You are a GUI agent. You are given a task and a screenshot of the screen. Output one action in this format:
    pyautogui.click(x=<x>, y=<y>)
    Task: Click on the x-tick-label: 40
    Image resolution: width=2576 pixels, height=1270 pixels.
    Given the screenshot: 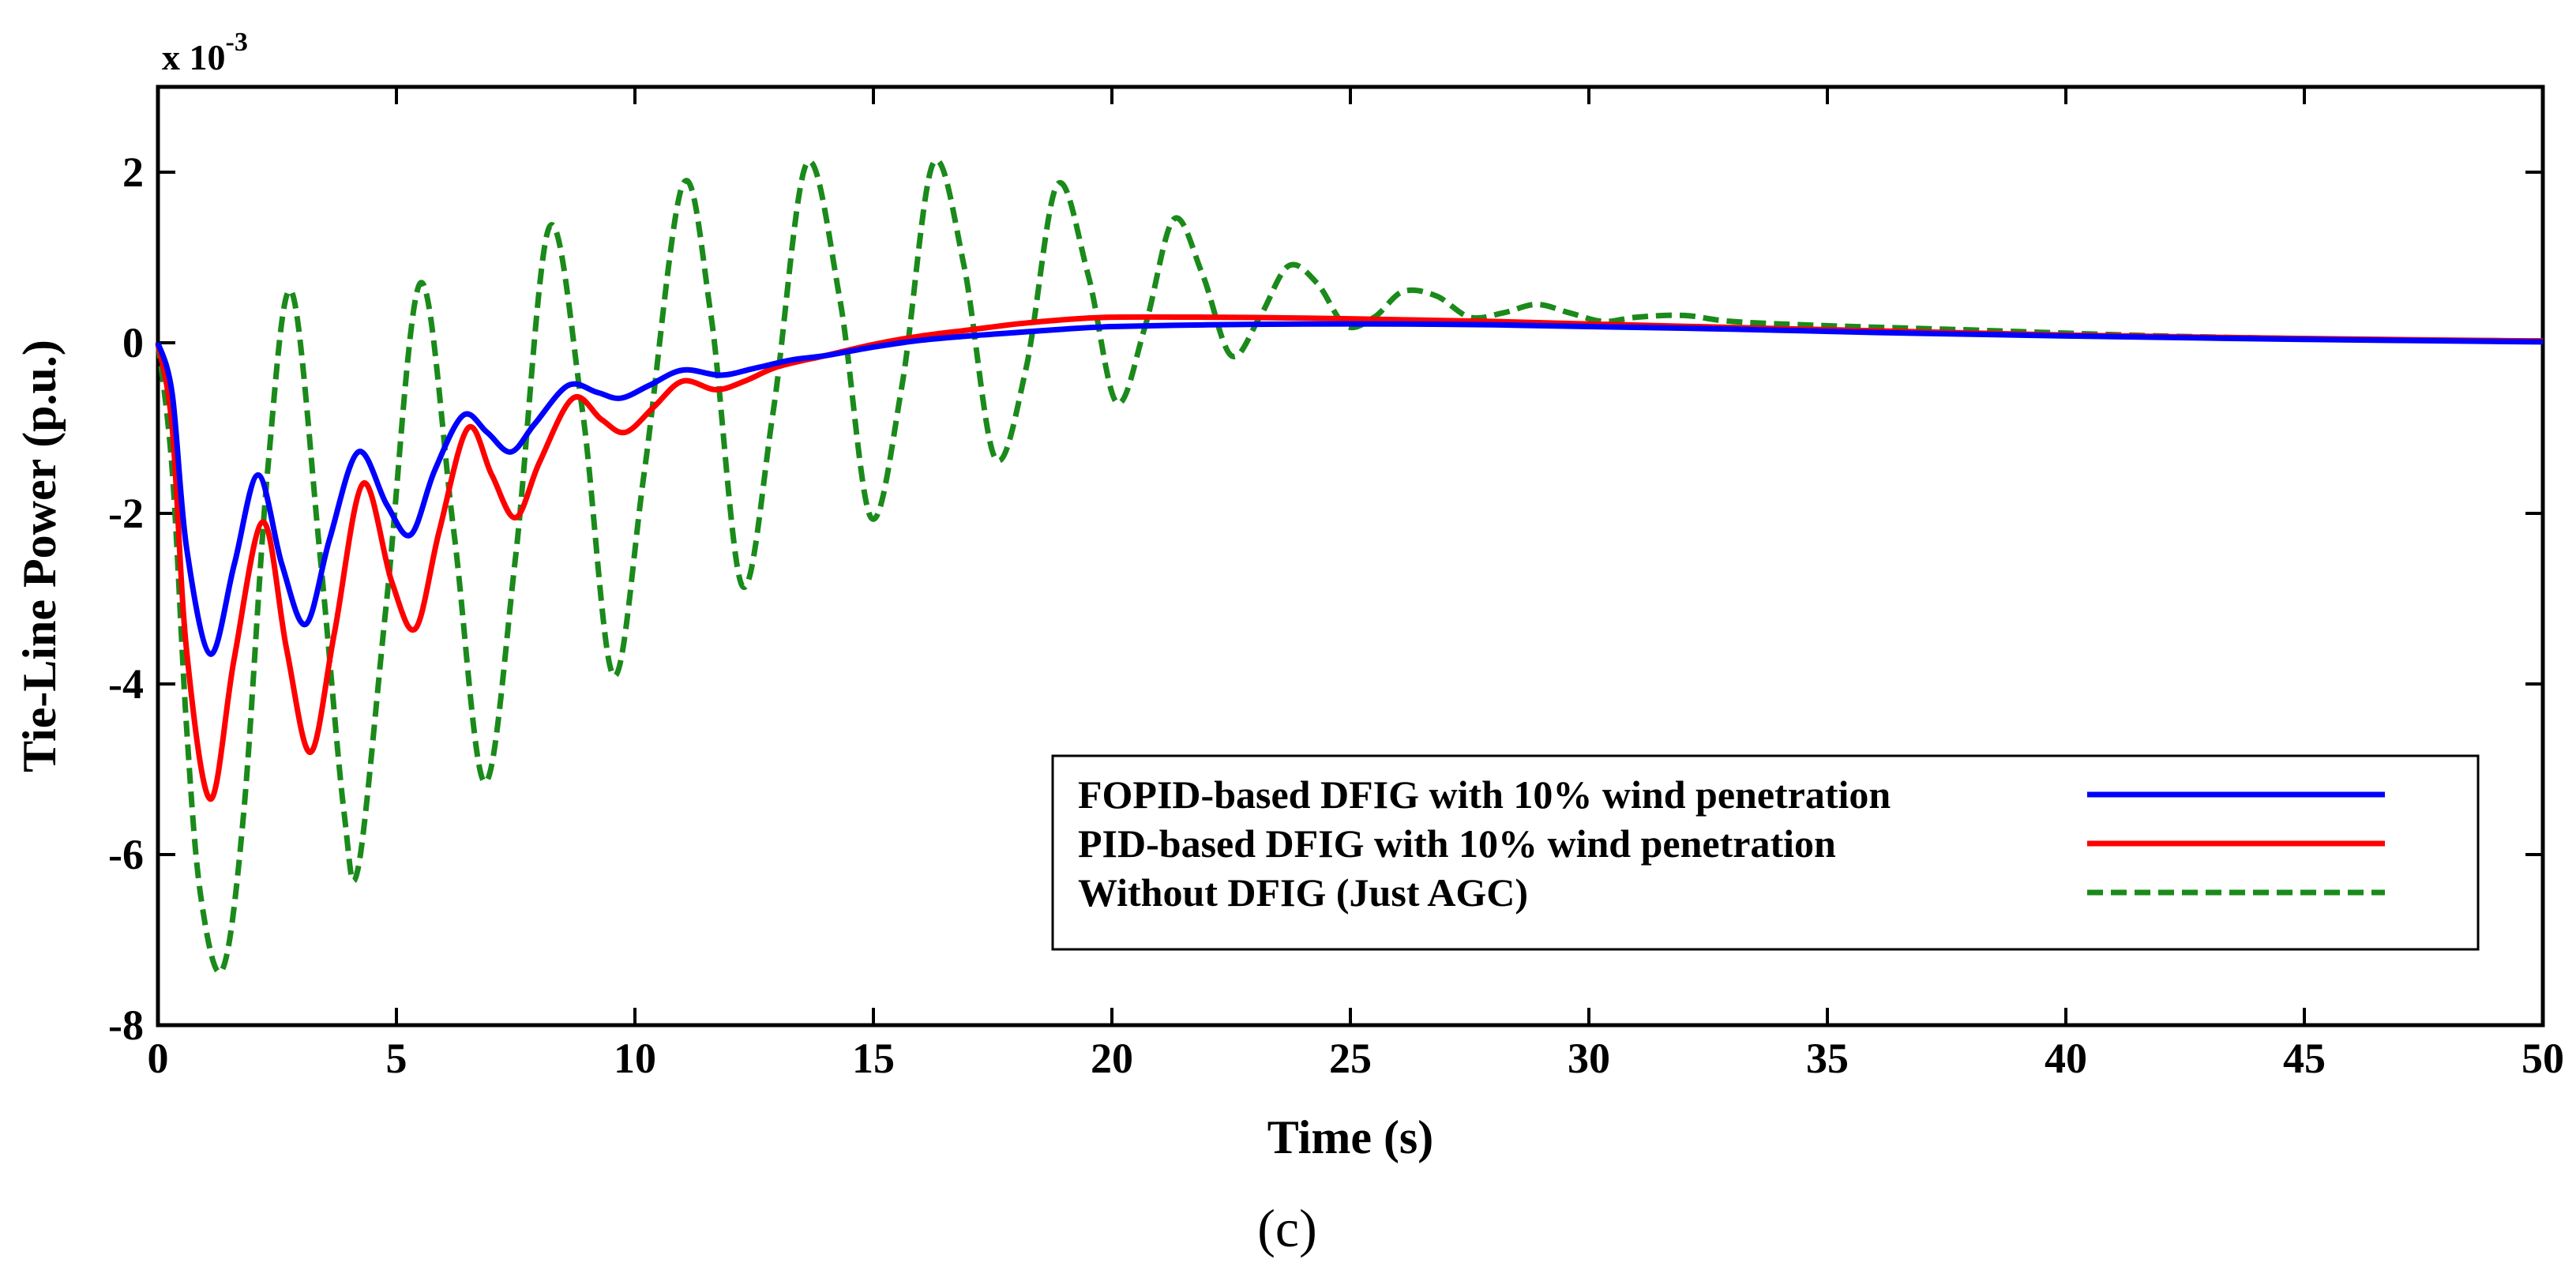 What is the action you would take?
    pyautogui.click(x=2066, y=1058)
    